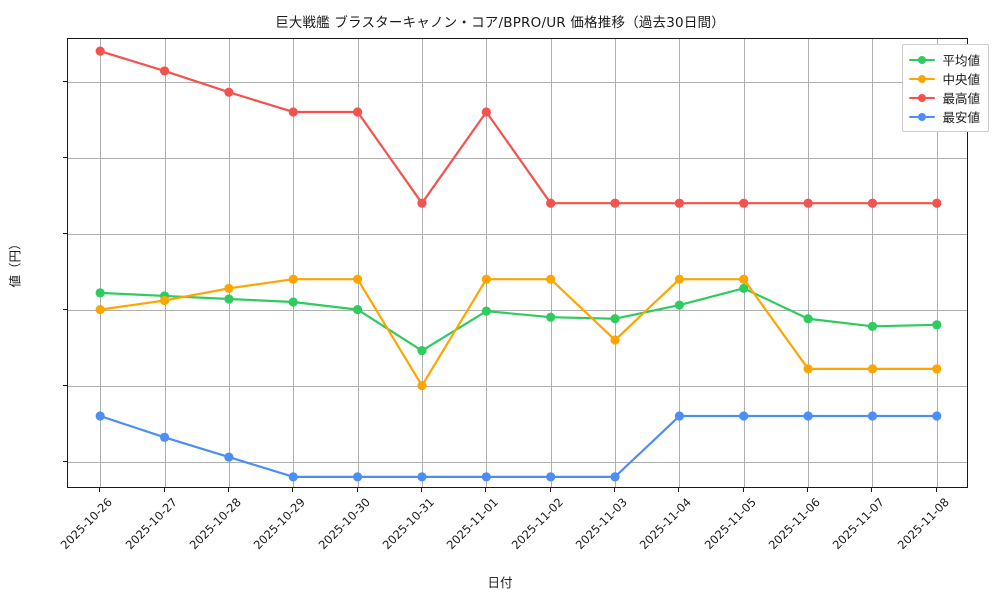  I want to click on legend-item: 最安値, so click(944, 116).